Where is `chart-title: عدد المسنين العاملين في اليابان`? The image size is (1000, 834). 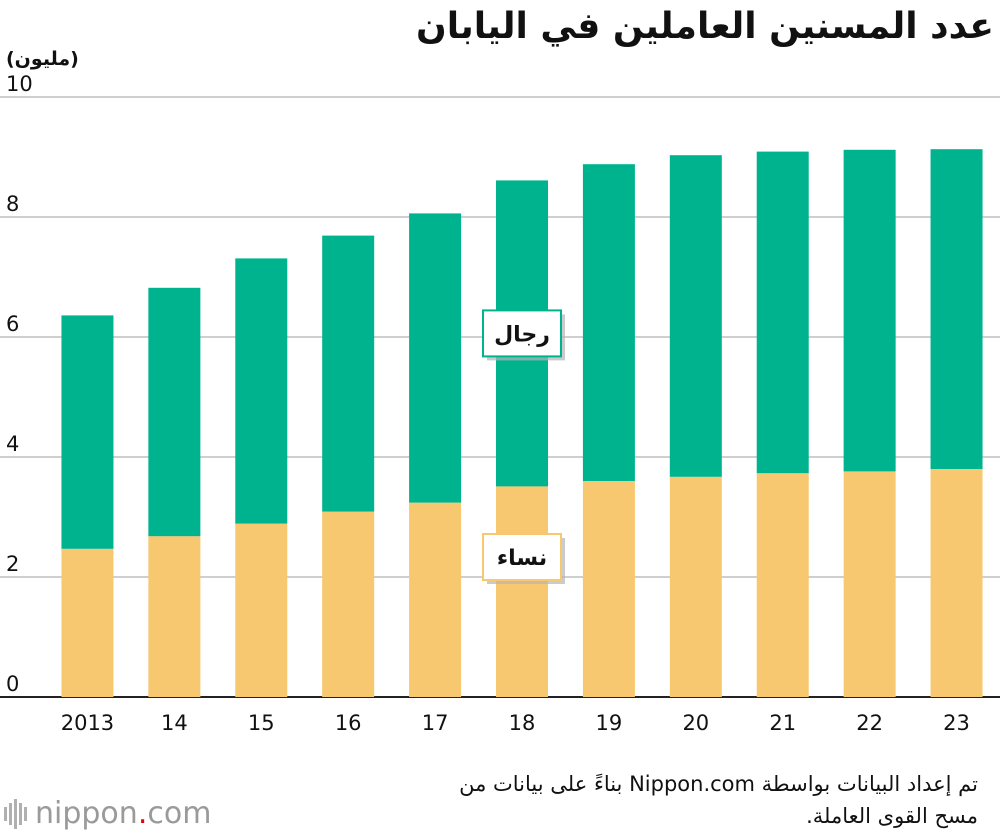
chart-title: عدد المسنين العاملين في اليابان is located at coordinates (704, 26).